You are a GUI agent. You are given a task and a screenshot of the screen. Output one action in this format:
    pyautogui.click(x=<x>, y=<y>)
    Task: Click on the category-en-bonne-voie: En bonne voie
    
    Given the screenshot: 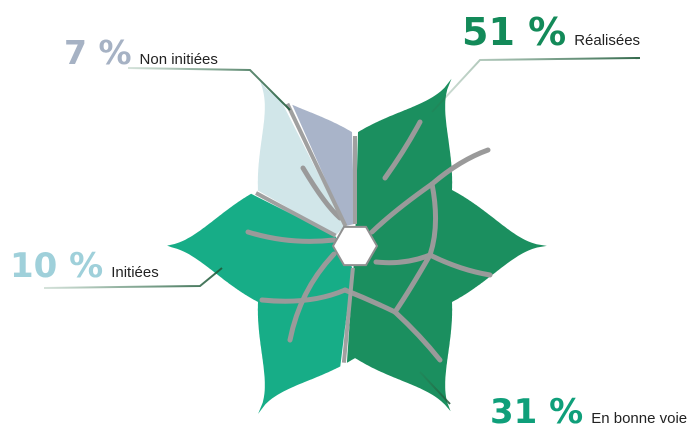 What is the action you would take?
    pyautogui.click(x=639, y=418)
    